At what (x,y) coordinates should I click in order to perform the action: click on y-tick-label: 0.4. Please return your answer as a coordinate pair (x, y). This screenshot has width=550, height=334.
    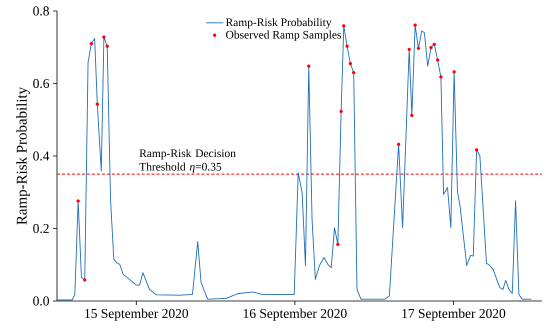
    Looking at the image, I should click on (41, 156).